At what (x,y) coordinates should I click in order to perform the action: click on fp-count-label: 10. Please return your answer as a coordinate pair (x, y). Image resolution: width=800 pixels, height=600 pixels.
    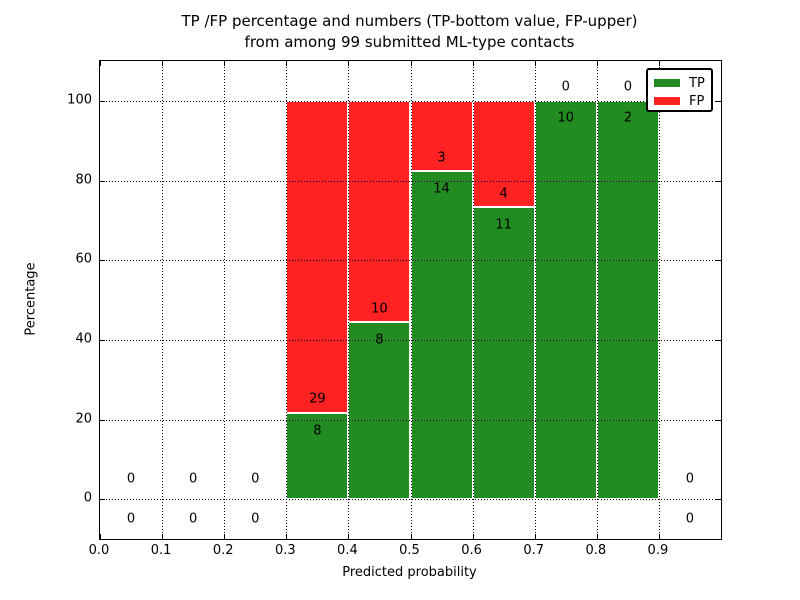
    Looking at the image, I should click on (379, 309).